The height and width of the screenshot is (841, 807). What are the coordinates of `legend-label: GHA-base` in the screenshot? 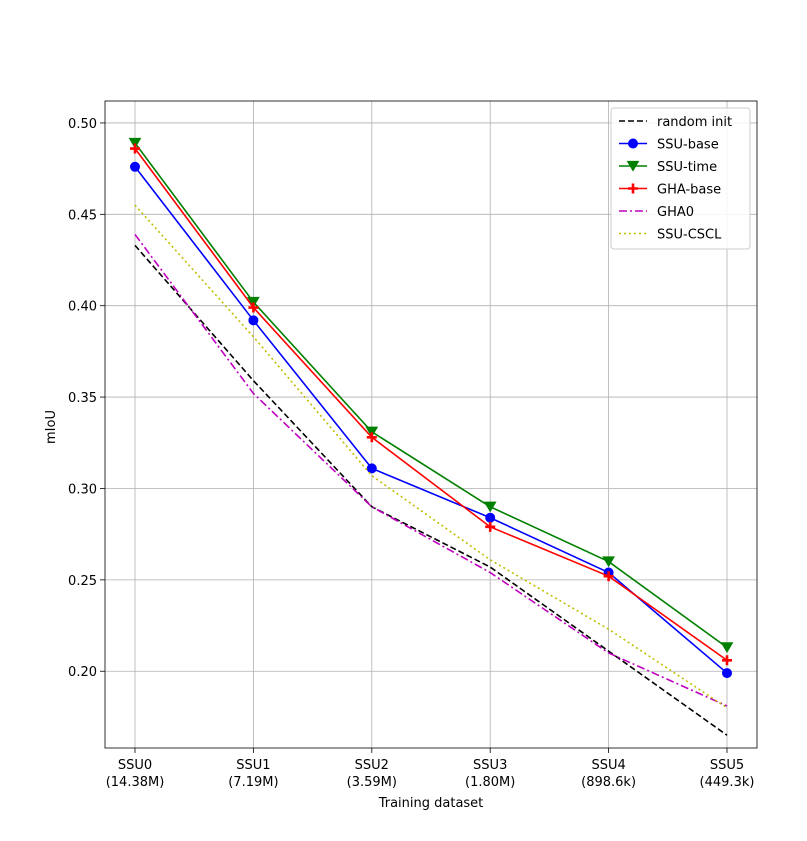 It's located at (689, 190).